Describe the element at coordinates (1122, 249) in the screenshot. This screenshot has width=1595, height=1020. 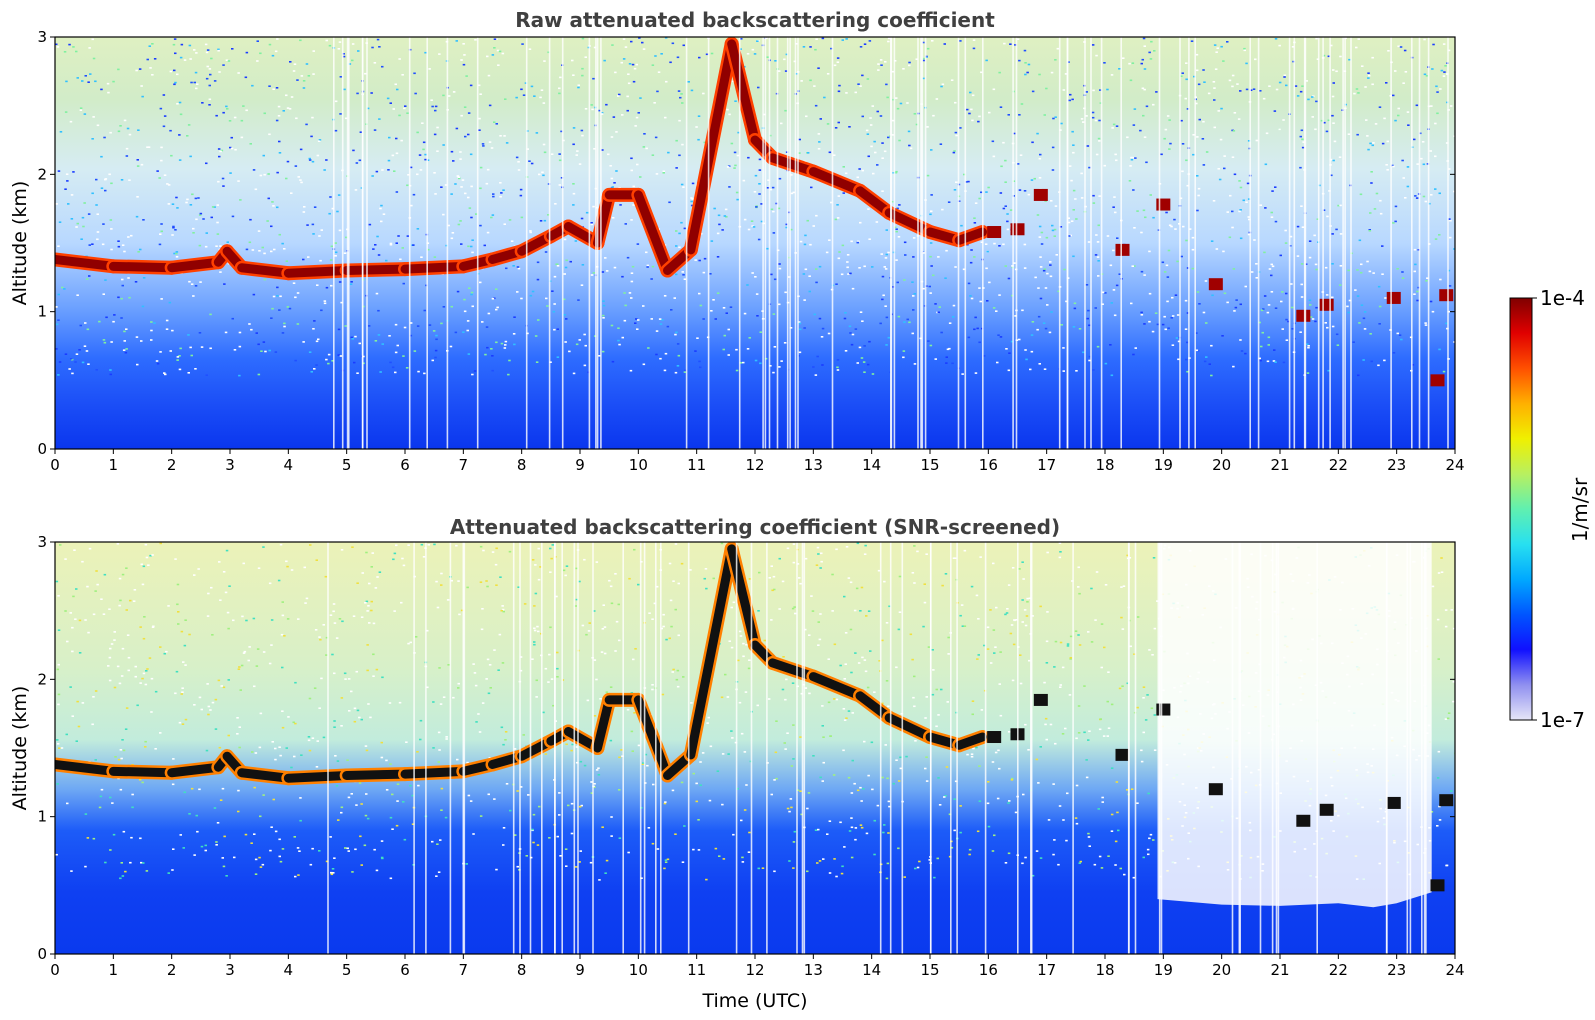
I see `cloud-fragment` at that location.